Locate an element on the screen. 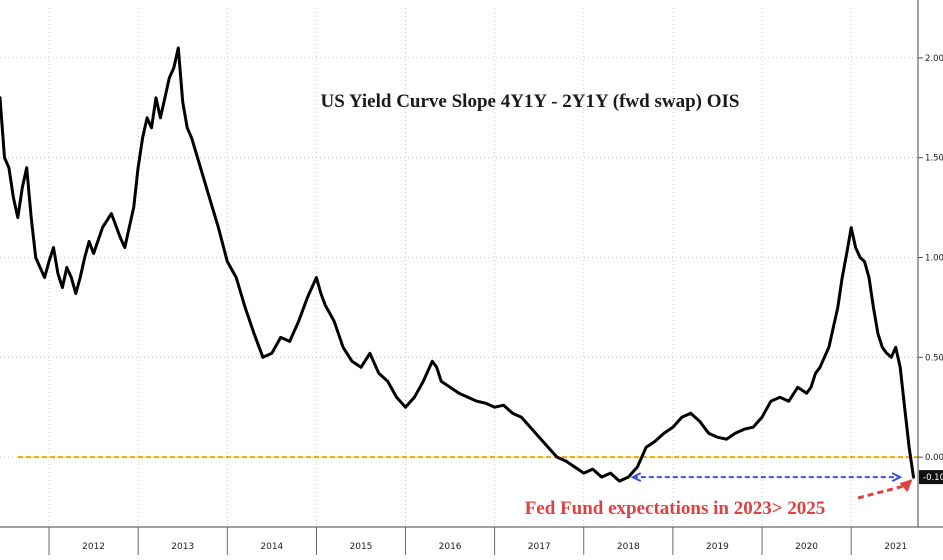  last-value-label: -0.10 is located at coordinates (933, 478).